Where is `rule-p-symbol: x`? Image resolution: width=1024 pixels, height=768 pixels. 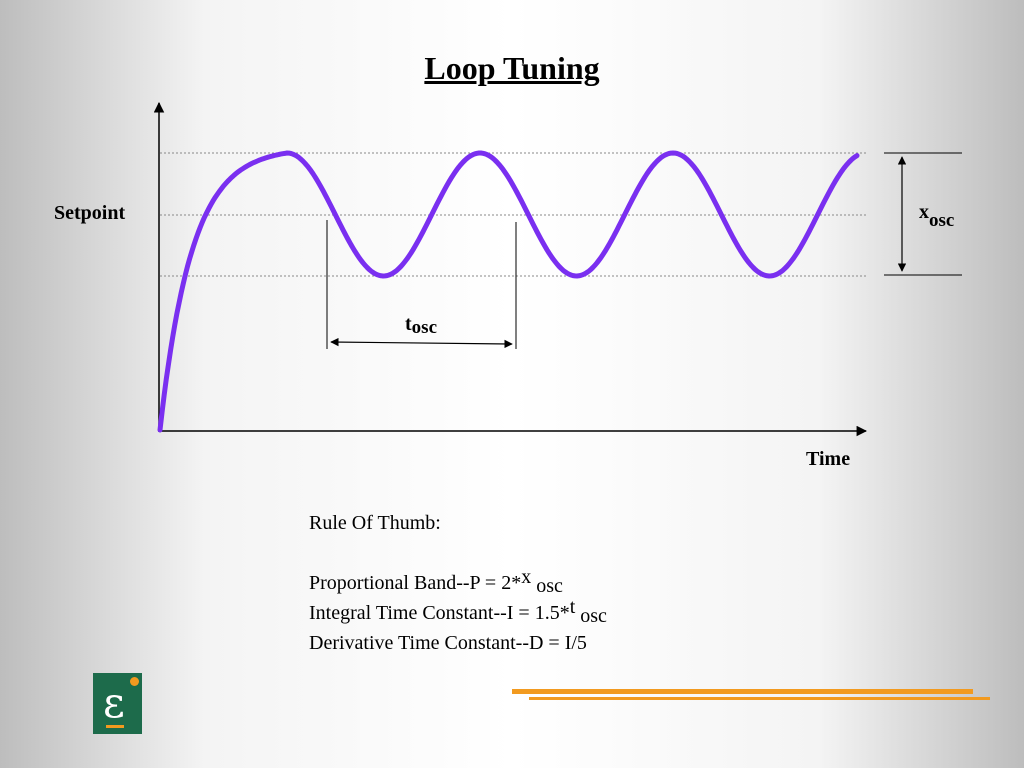 rule-p-symbol: x is located at coordinates (526, 577).